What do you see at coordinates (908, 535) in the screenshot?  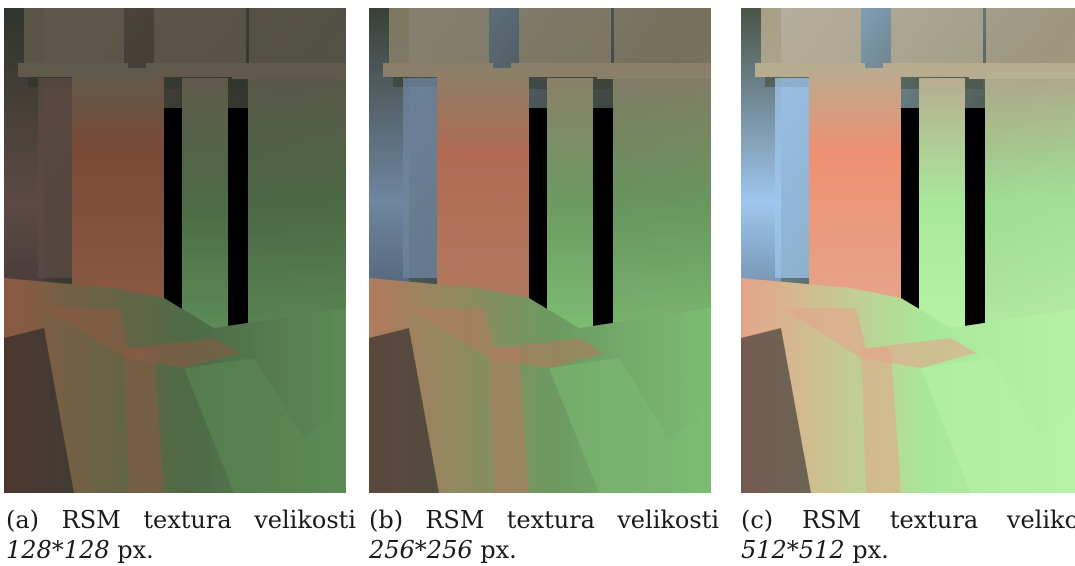 I see `subfigure-c-caption: (c) RSM textura velikost 512*512 px.` at bounding box center [908, 535].